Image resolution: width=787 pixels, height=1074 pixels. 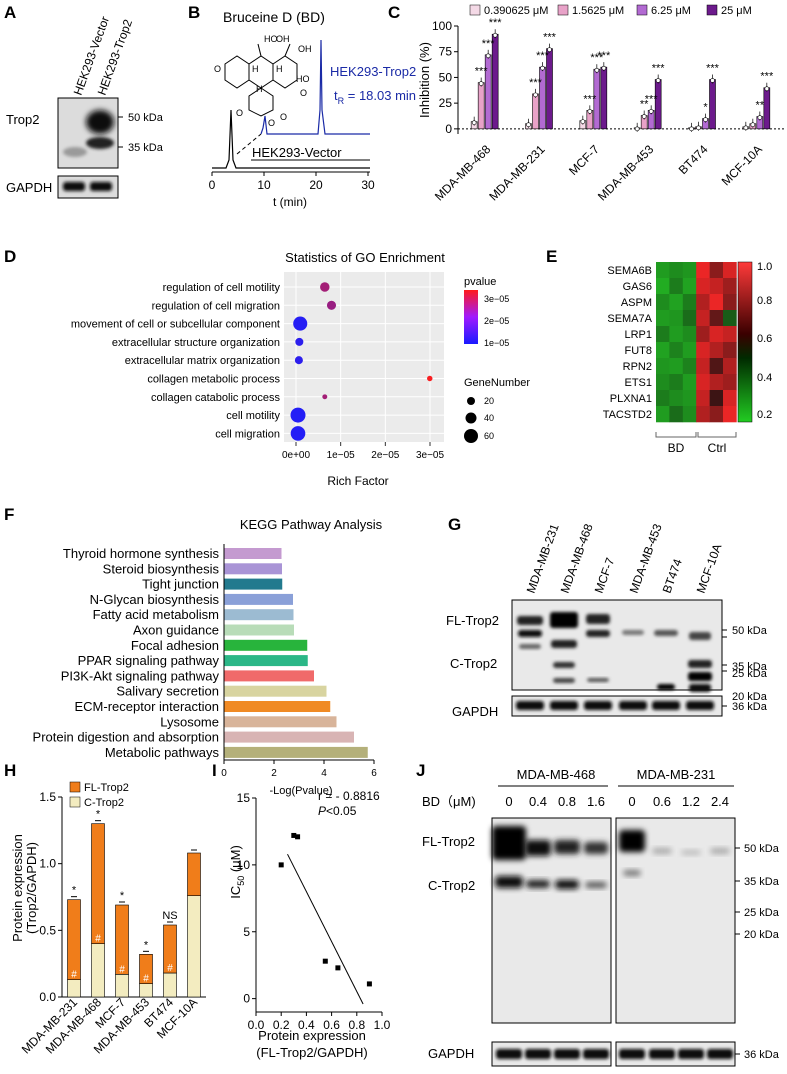 I want to click on j-marker-20: 20 kDa, so click(x=762, y=935).